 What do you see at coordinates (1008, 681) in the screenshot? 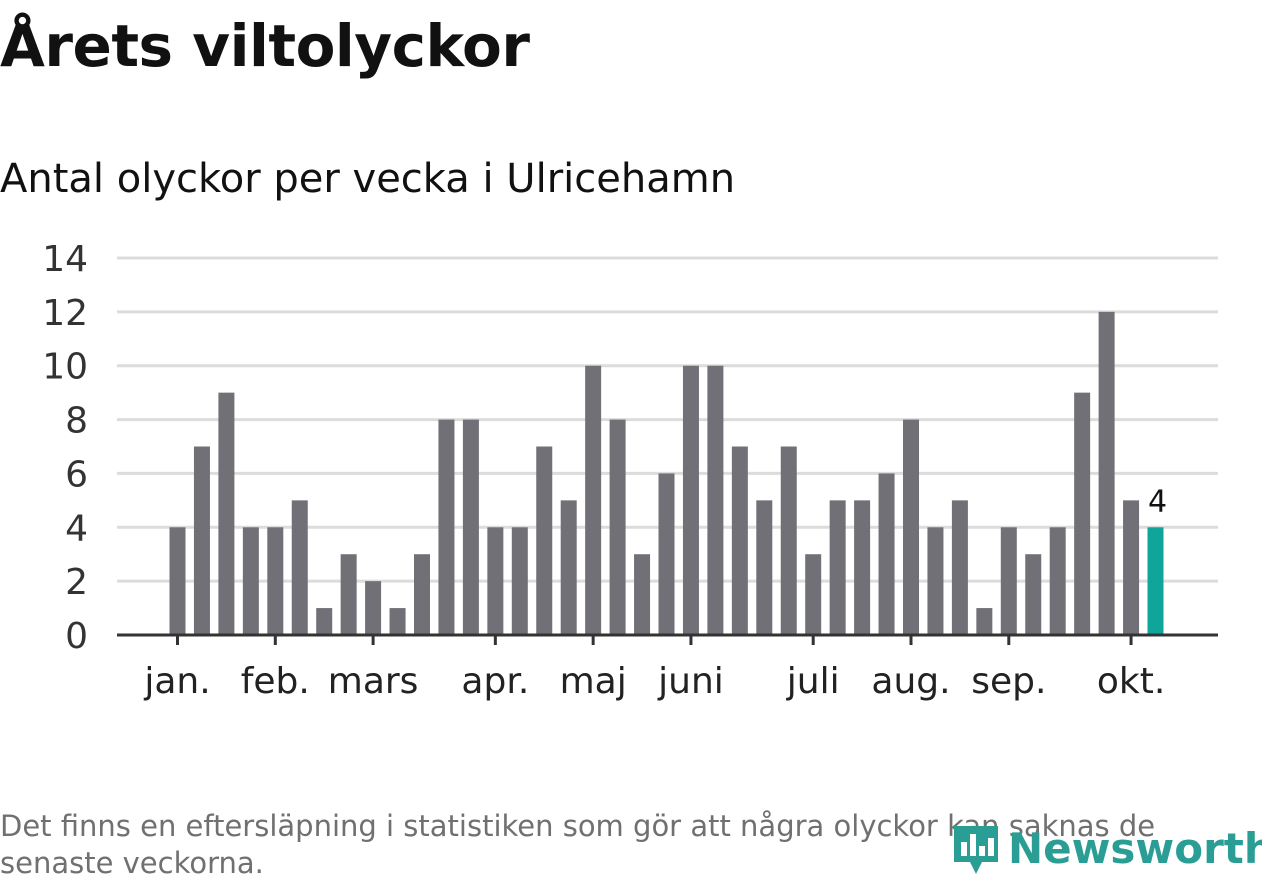
I see `x-tick-label: sep.` at bounding box center [1008, 681].